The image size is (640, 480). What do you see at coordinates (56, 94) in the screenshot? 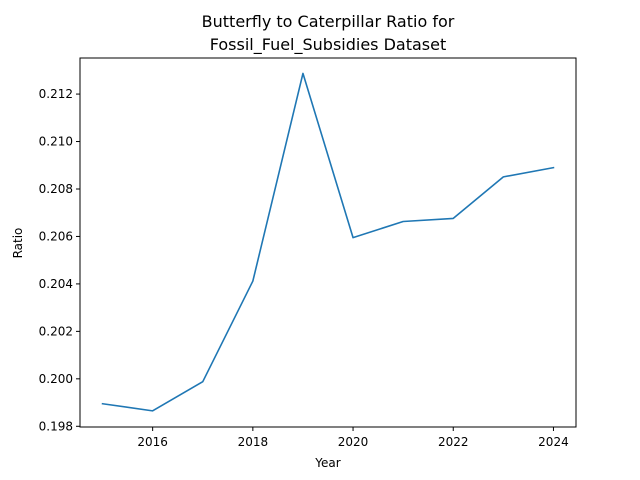
I see `y-tick-label: 0.212` at bounding box center [56, 94].